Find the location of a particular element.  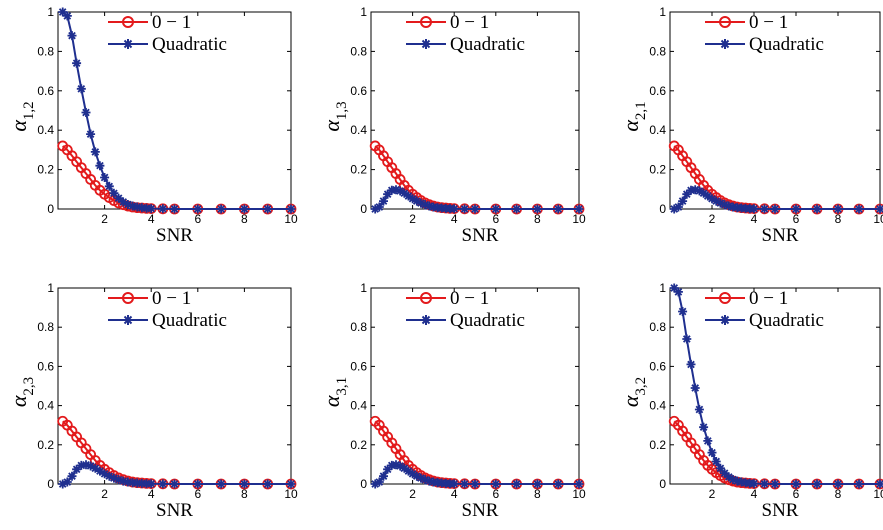

y-axis-label-subscript: 2,3 is located at coordinates (29, 386).